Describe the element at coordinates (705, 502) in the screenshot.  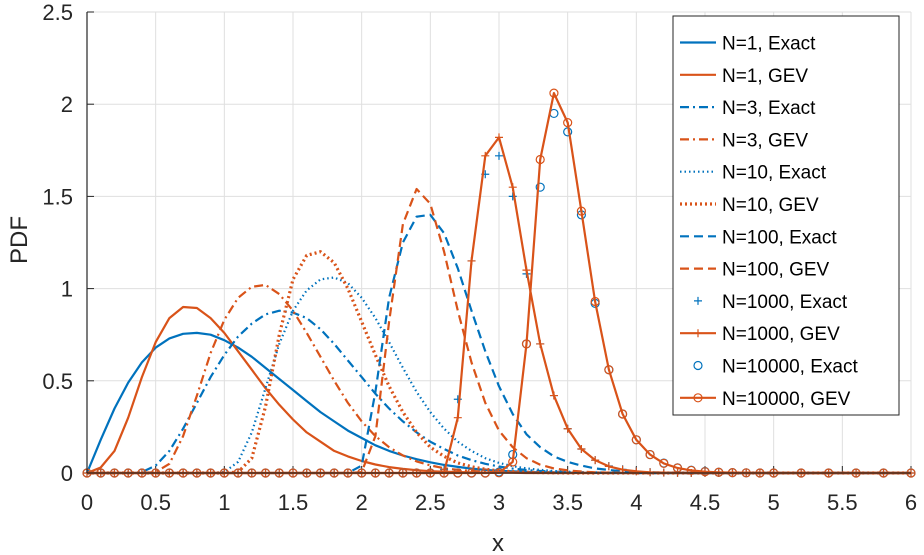
I see `x-tick-label: 4.5` at that location.